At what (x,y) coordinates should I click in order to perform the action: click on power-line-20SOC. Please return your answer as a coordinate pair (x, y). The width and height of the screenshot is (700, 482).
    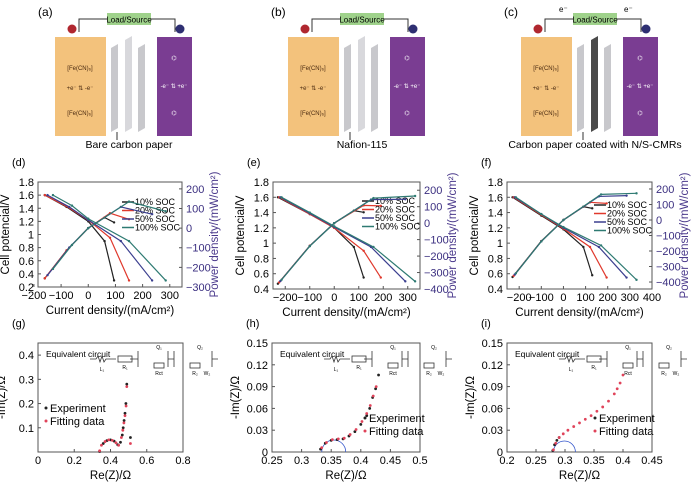
    Looking at the image, I should click on (87, 245).